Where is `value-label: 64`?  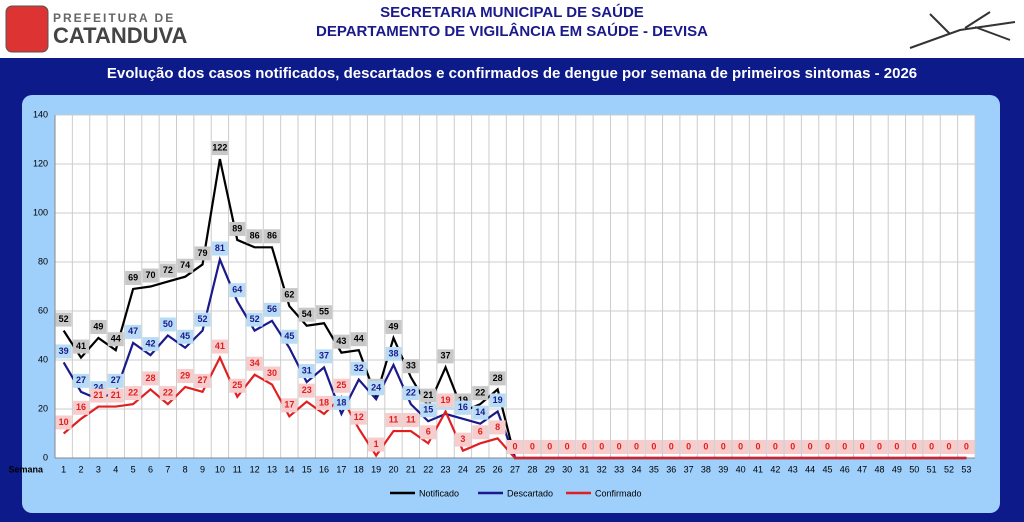
value-label: 64 is located at coordinates (237, 290).